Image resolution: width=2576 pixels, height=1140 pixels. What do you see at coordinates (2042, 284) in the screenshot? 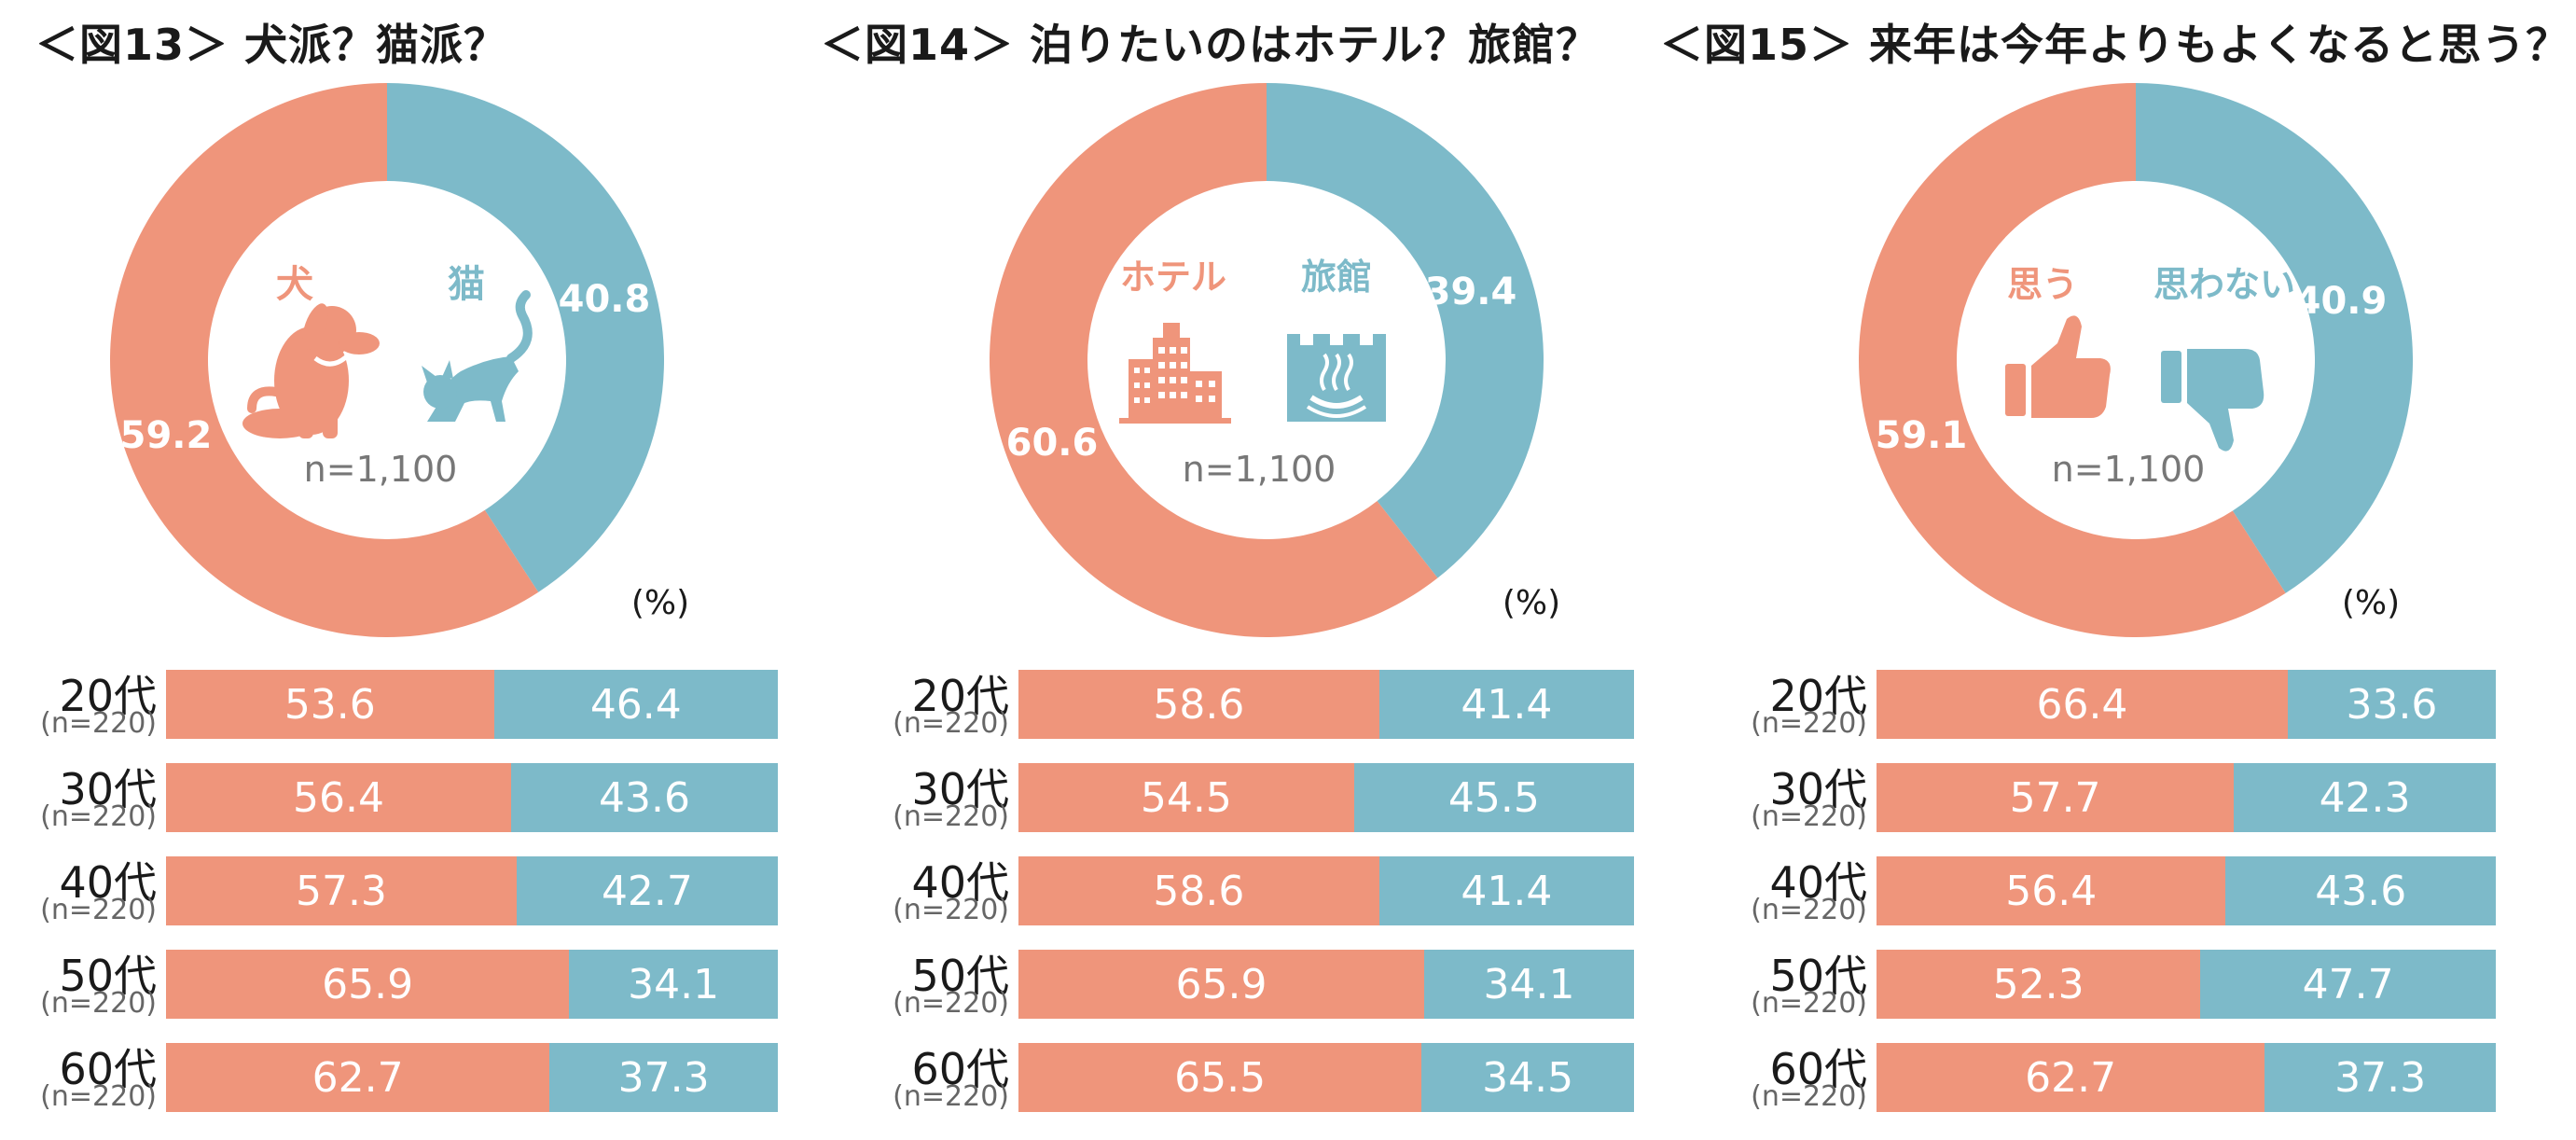
I see `category-label-yes: 思う` at bounding box center [2042, 284].